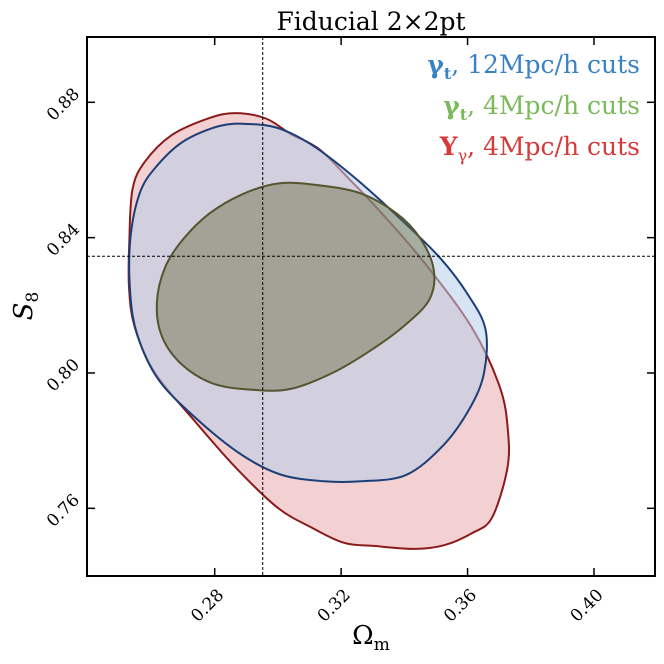 The width and height of the screenshot is (664, 664). Describe the element at coordinates (449, 146) in the screenshot. I see `legend-symbol: Y` at that location.